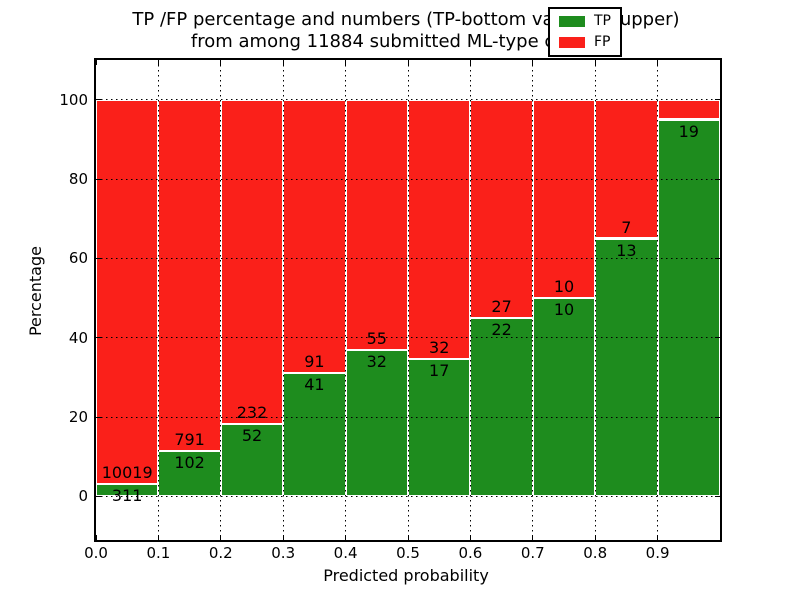 This screenshot has height=600, width=800. What do you see at coordinates (252, 435) in the screenshot?
I see `tp-count-label: 52` at bounding box center [252, 435].